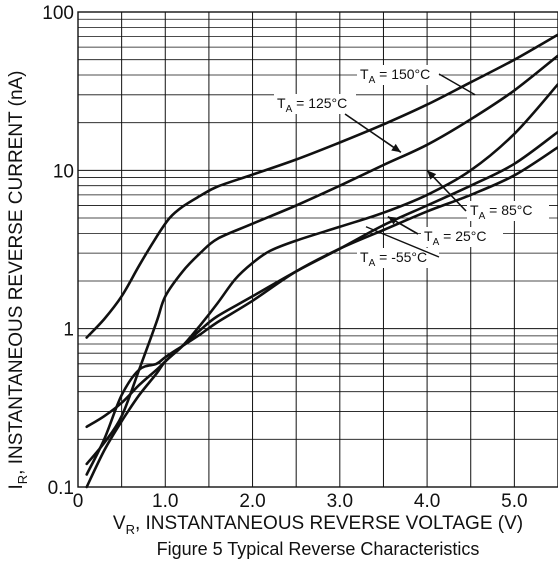  Describe the element at coordinates (427, 501) in the screenshot. I see `x-tick-label: 4.0` at that location.